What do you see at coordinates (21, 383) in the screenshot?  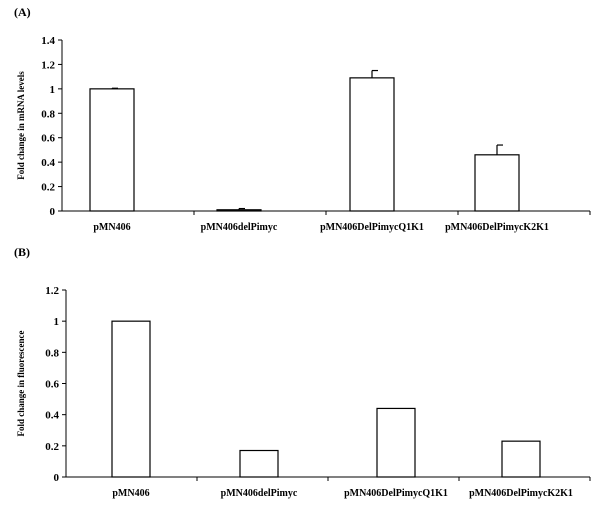 I see `y-axis-title: Fold change in fluorescence` at bounding box center [21, 383].